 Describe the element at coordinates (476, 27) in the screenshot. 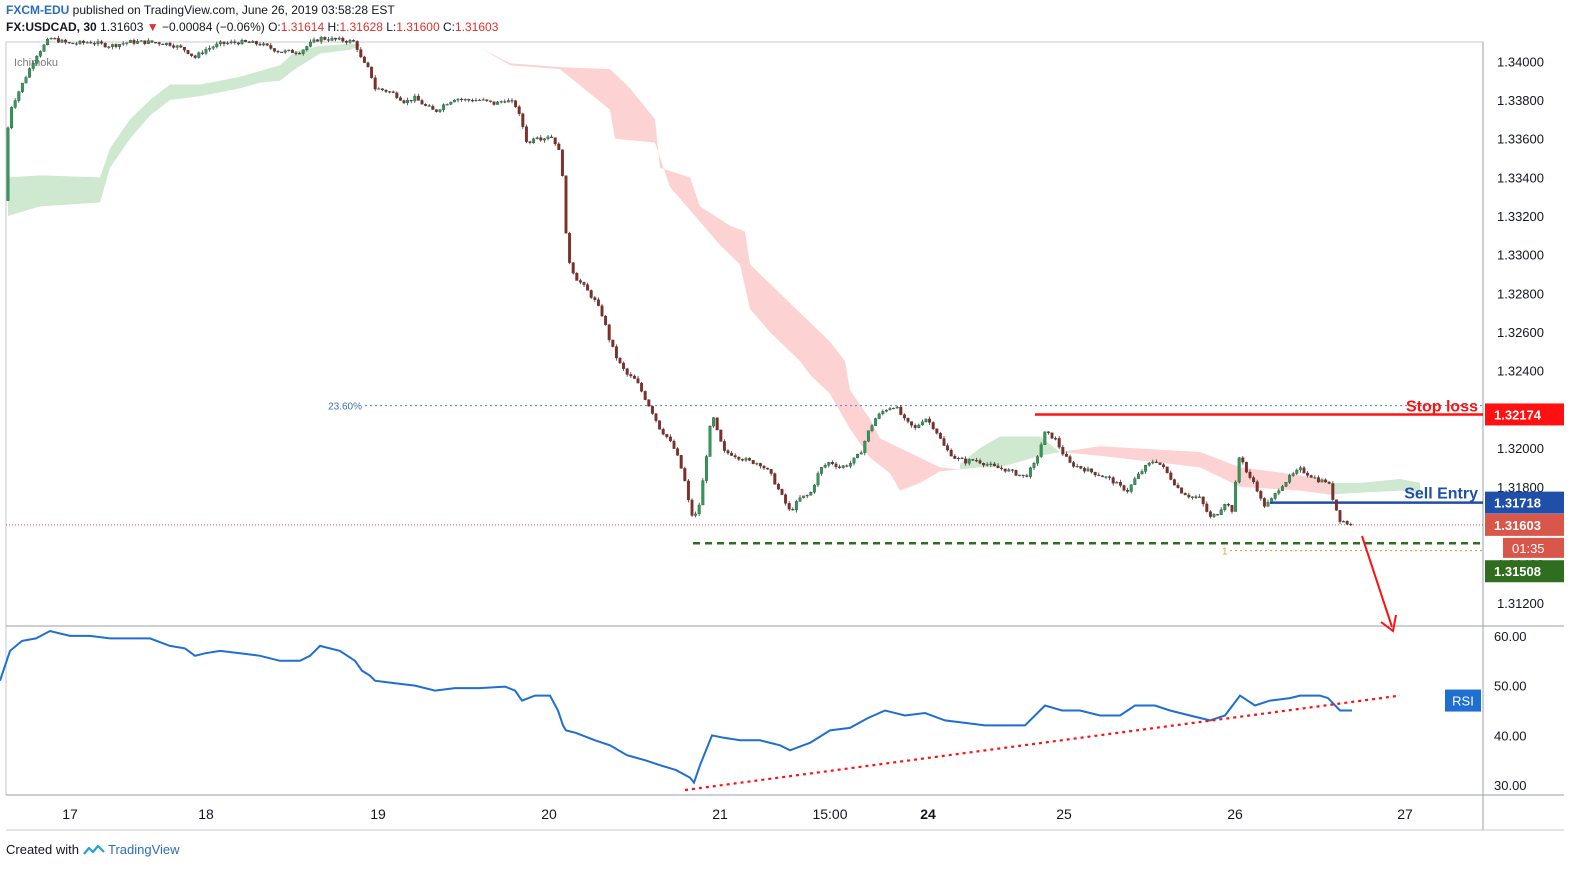

I see `close-value: 1.31603` at that location.